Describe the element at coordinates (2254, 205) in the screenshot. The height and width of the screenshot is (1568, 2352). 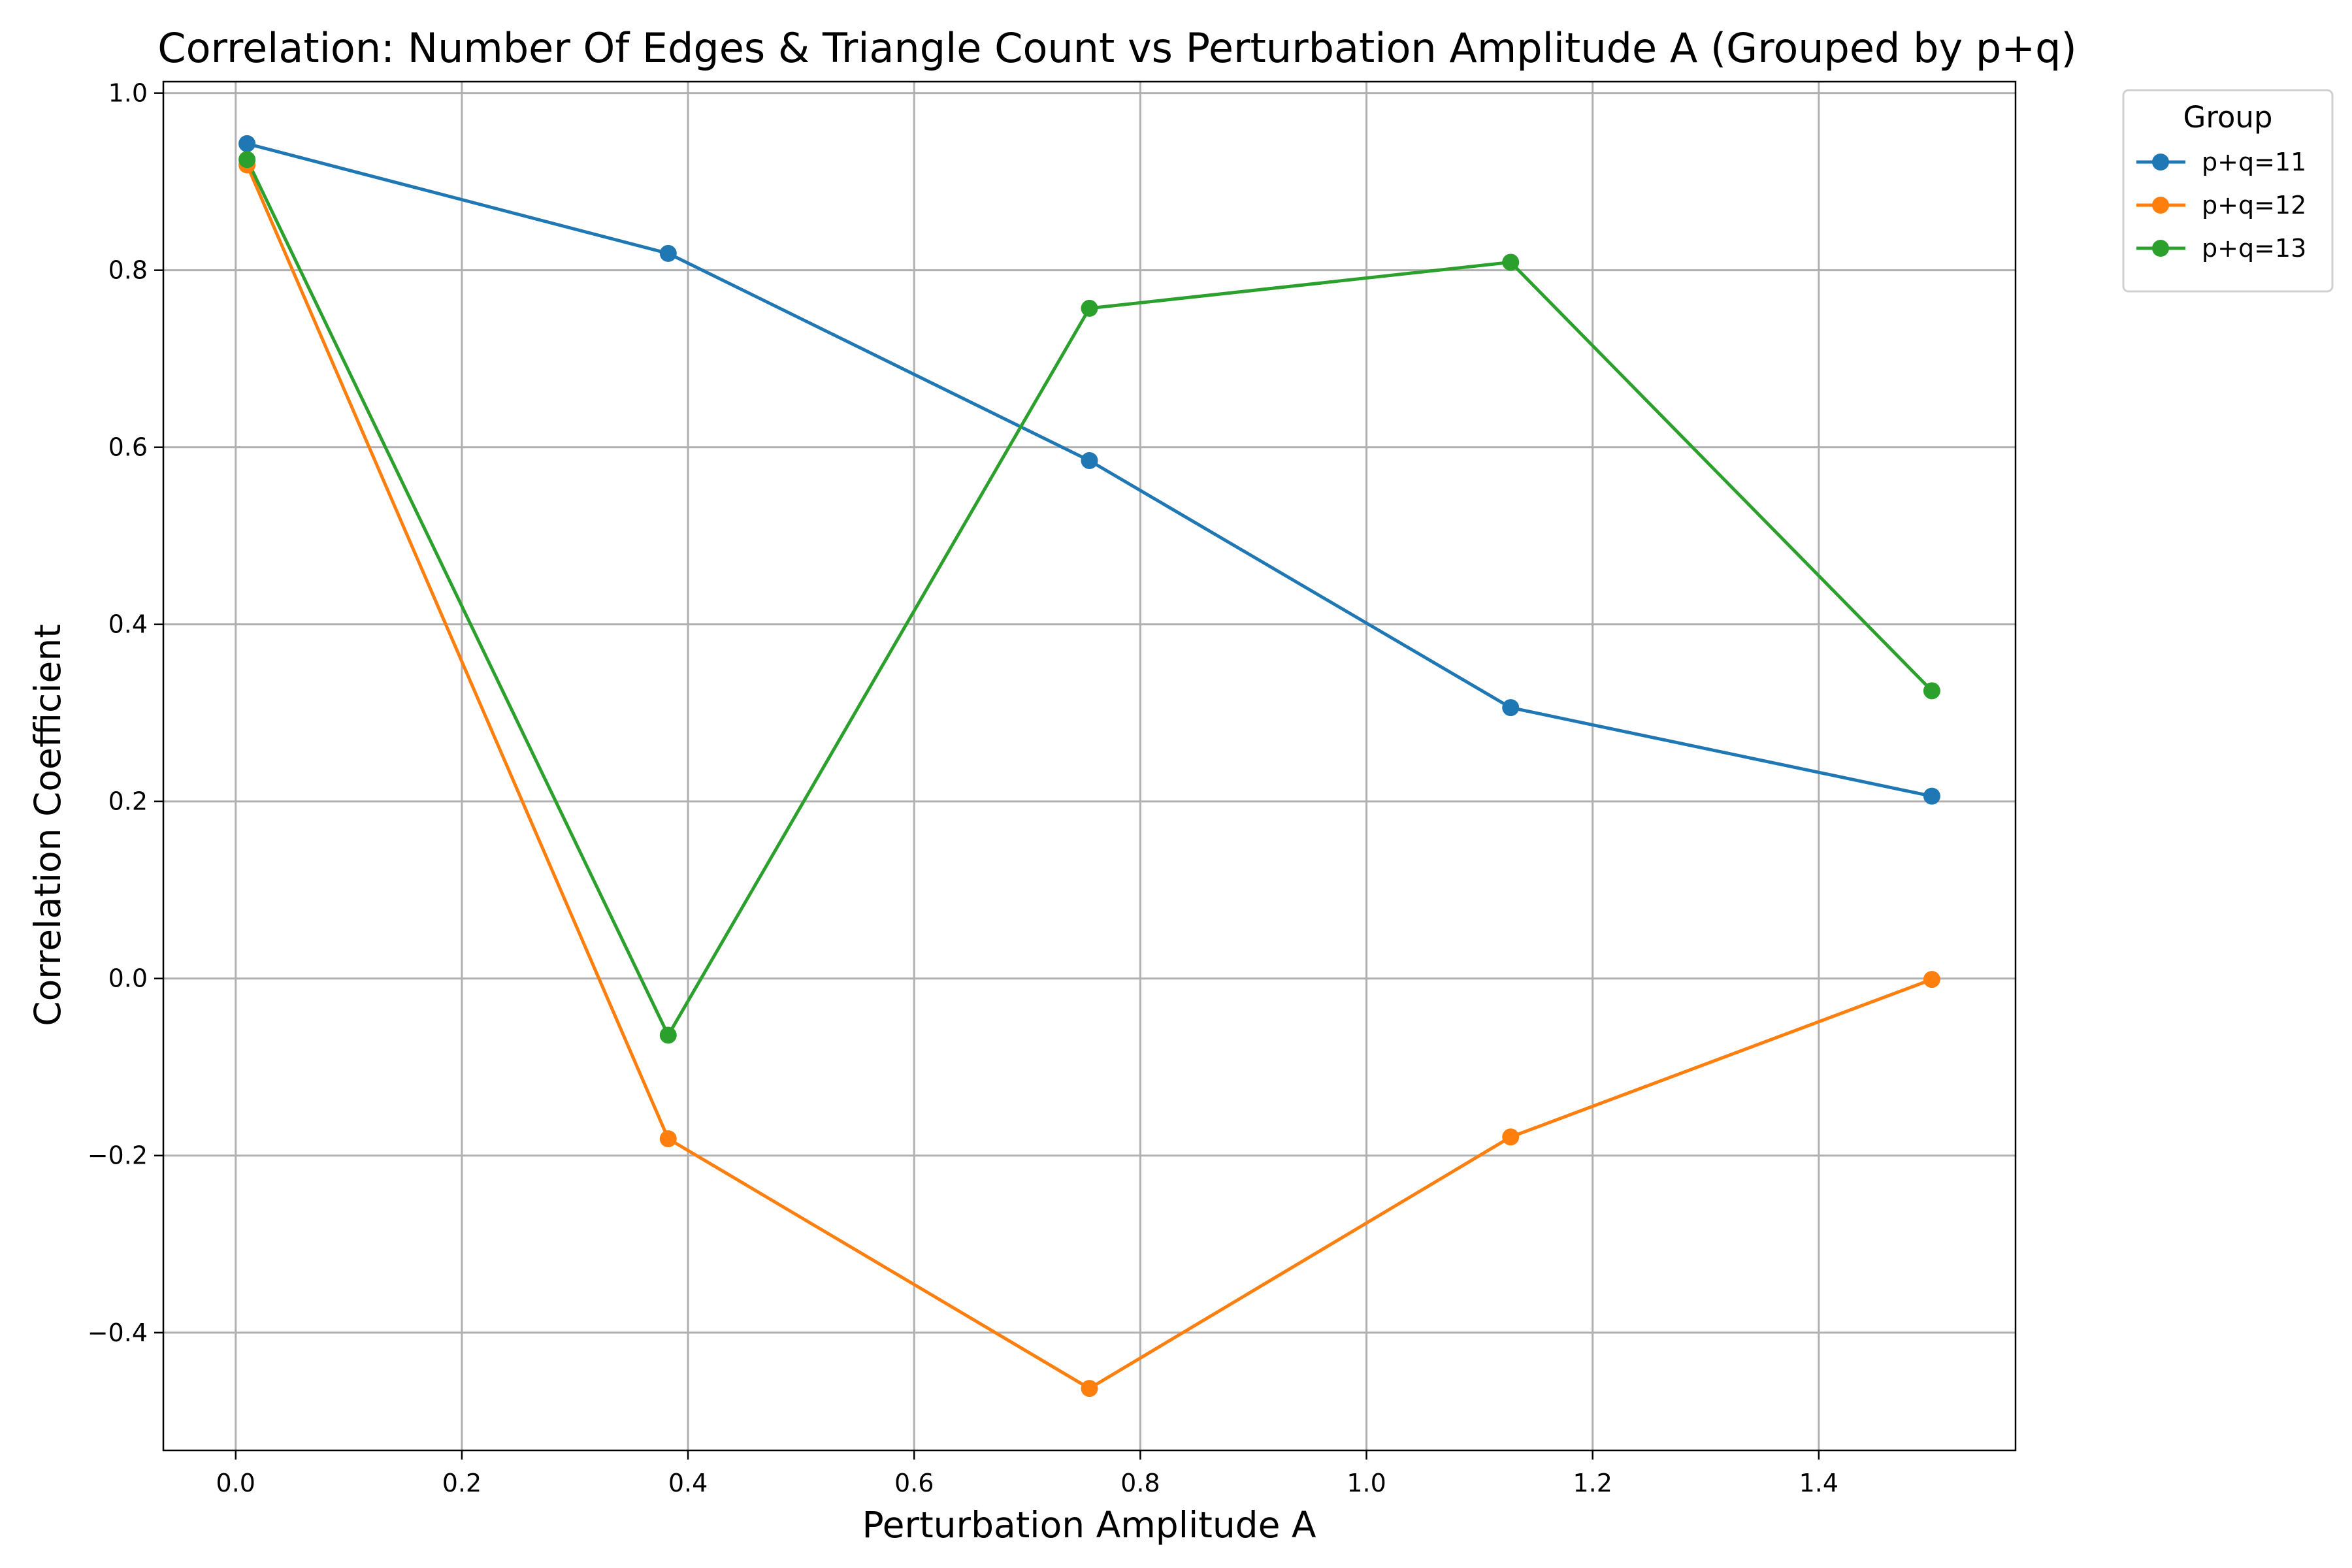
I see `legend-label-p+q=12: p+q=12` at that location.